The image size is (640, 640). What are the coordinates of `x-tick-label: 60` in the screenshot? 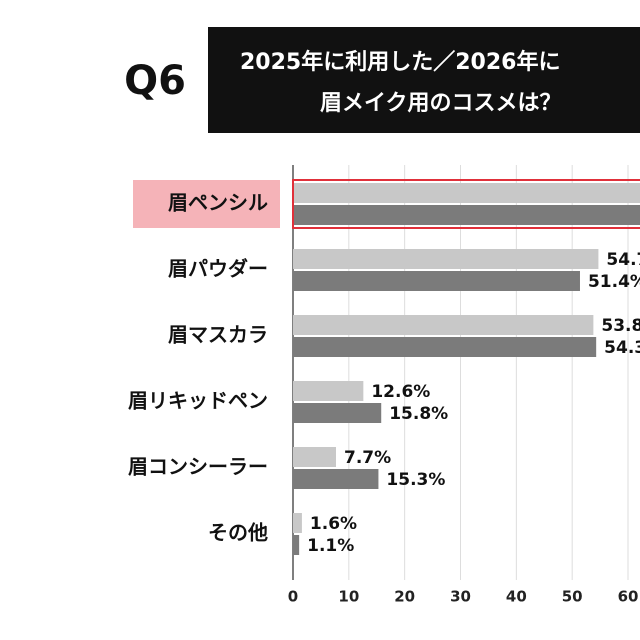 It's located at (628, 597).